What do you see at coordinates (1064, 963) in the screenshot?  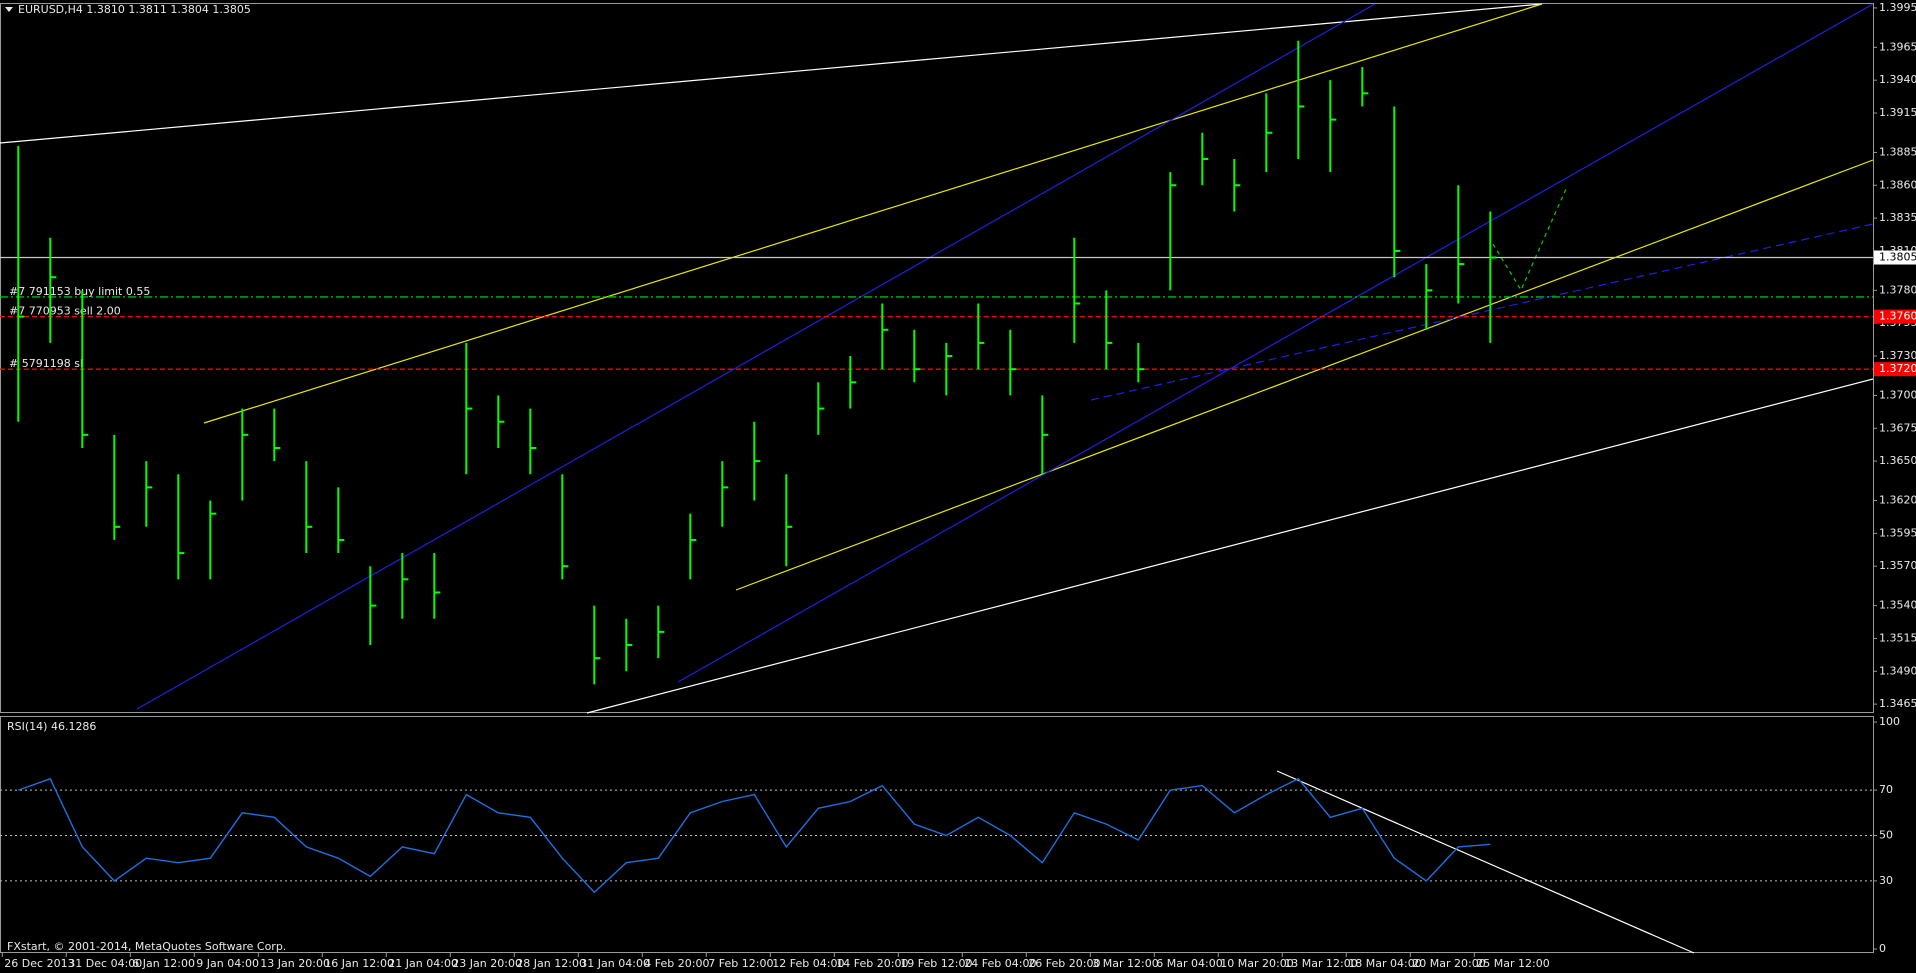 I see `x-tick-label: 26 Feb 20:00` at bounding box center [1064, 963].